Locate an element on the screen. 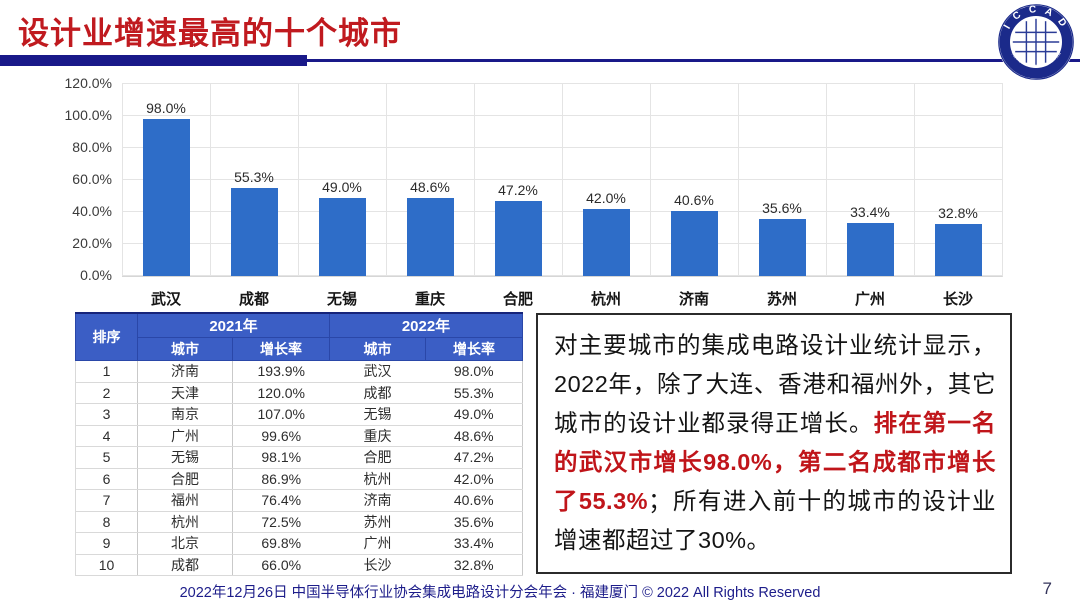  table-cell: 69.8% is located at coordinates (281, 543).